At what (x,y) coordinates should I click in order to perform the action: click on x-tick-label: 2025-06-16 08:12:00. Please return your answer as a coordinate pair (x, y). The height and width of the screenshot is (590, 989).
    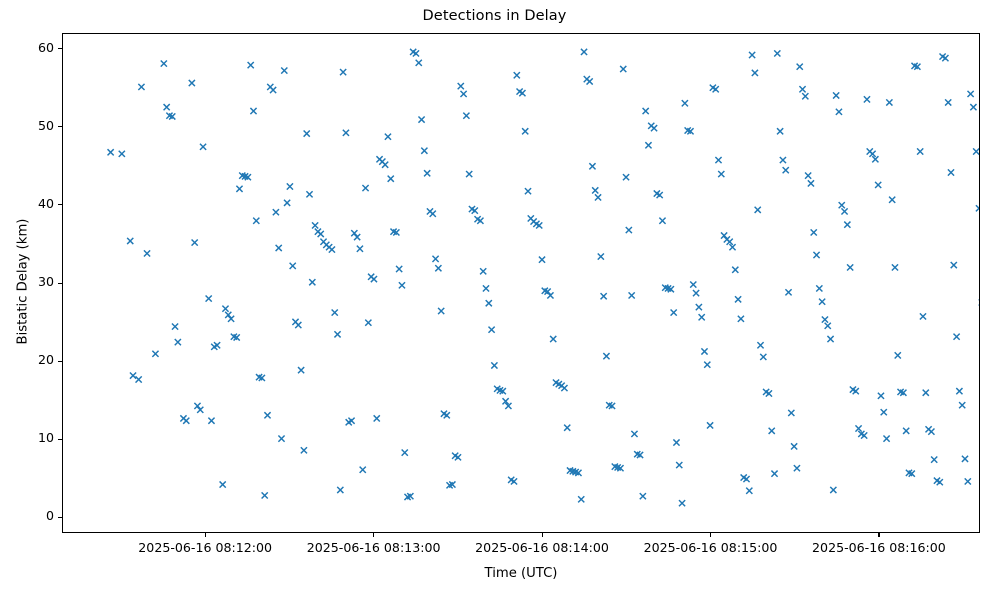
    Looking at the image, I should click on (205, 547).